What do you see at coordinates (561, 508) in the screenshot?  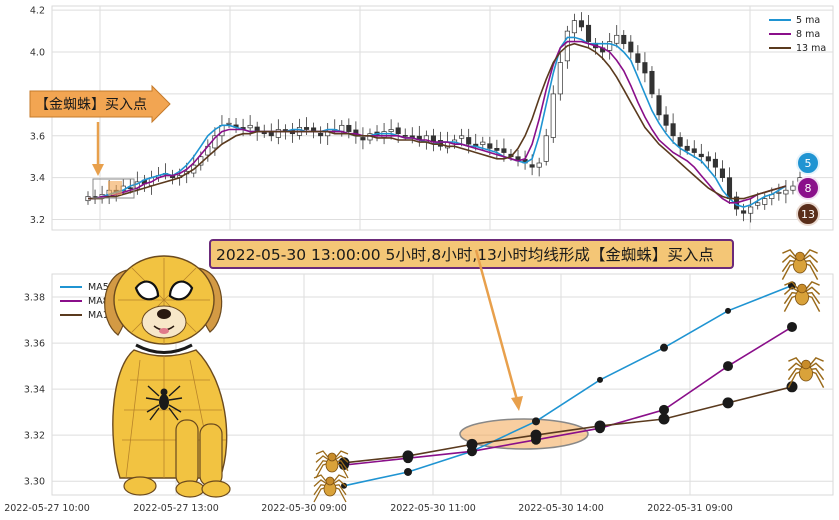 I see `bottom-x-tick-label: 2022-05-30 14:00` at bounding box center [561, 508].